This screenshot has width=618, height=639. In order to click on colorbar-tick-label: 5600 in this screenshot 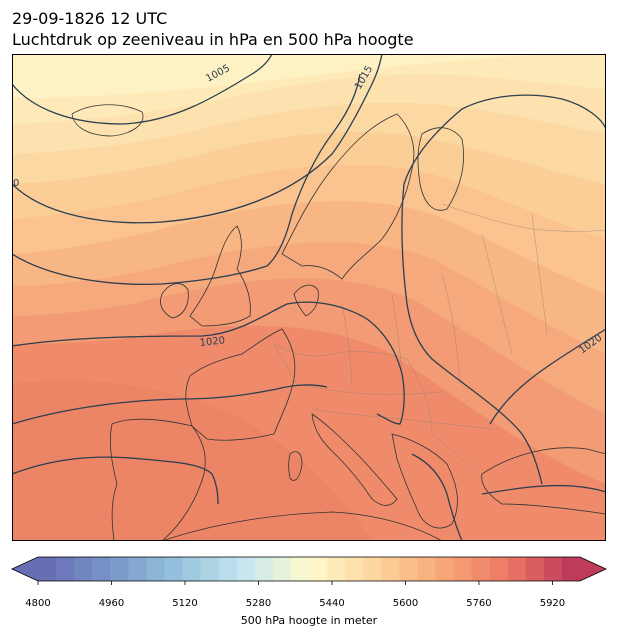, I will do `click(405, 603)`.